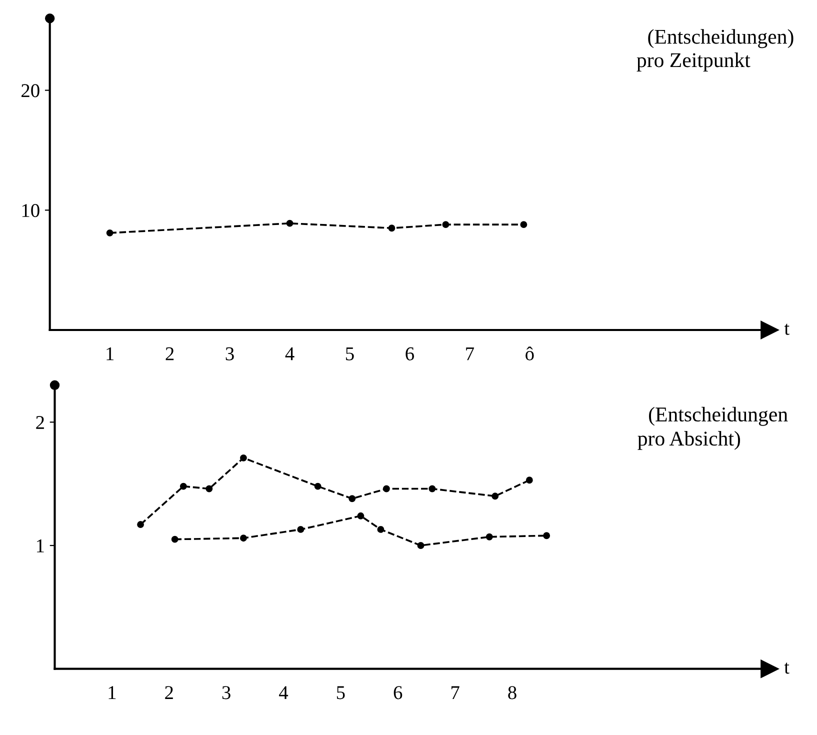 The image size is (817, 735). What do you see at coordinates (530, 353) in the screenshot?
I see `x-tick-label: ô` at bounding box center [530, 353].